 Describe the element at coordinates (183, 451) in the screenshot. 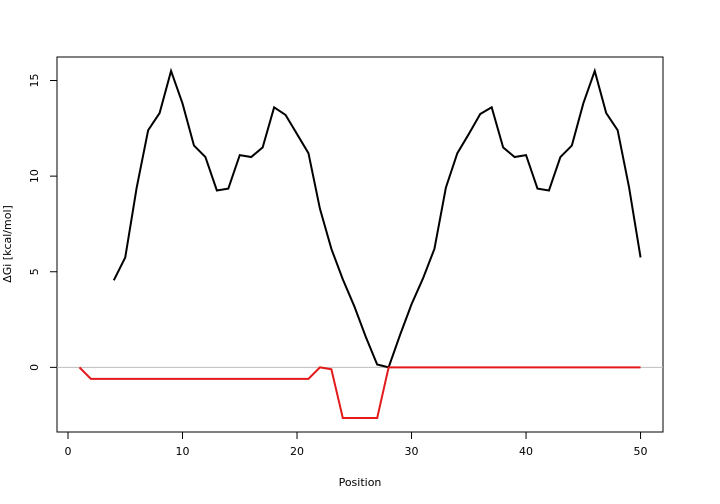

I see `x-tick-label: 10` at that location.